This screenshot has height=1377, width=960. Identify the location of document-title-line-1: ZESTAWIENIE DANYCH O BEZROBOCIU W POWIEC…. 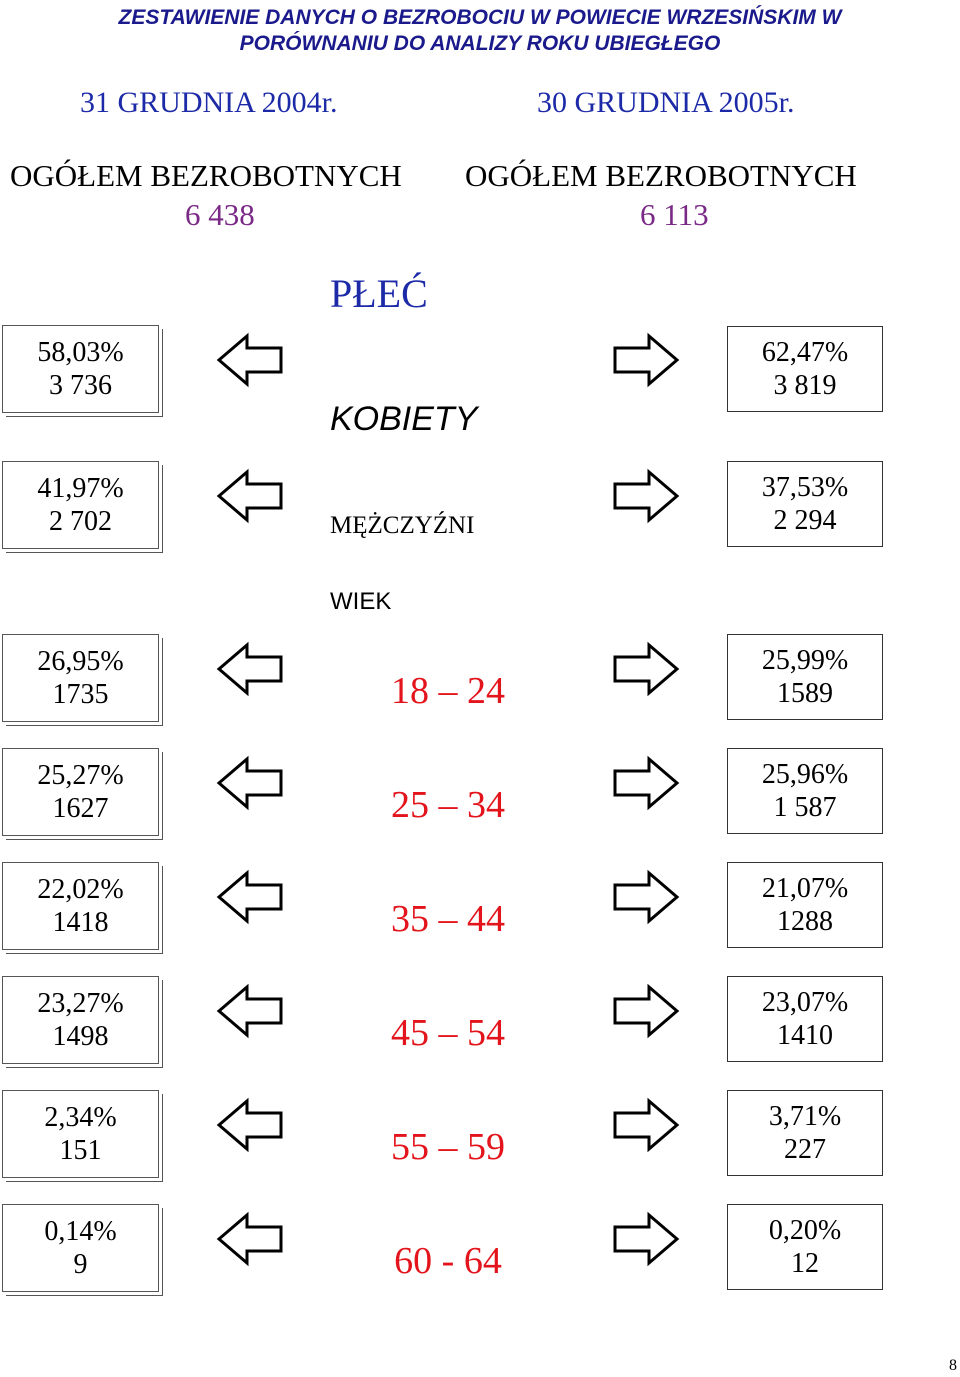
(480, 17).